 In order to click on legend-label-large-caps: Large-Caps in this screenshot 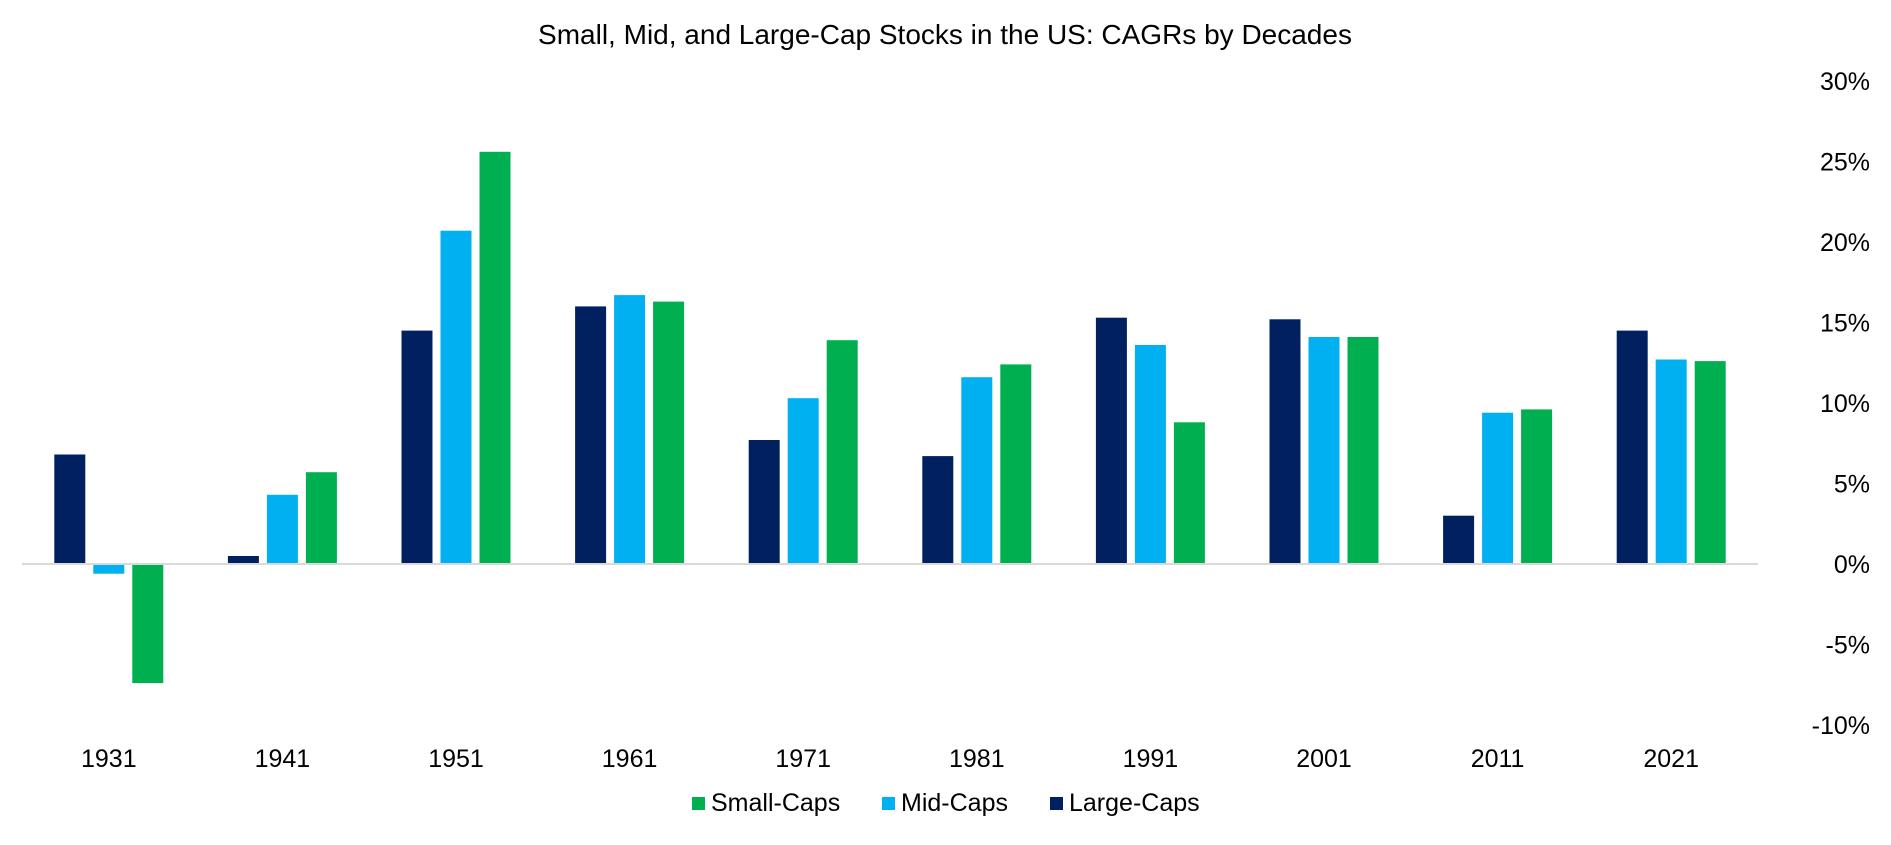, I will do `click(1134, 803)`.